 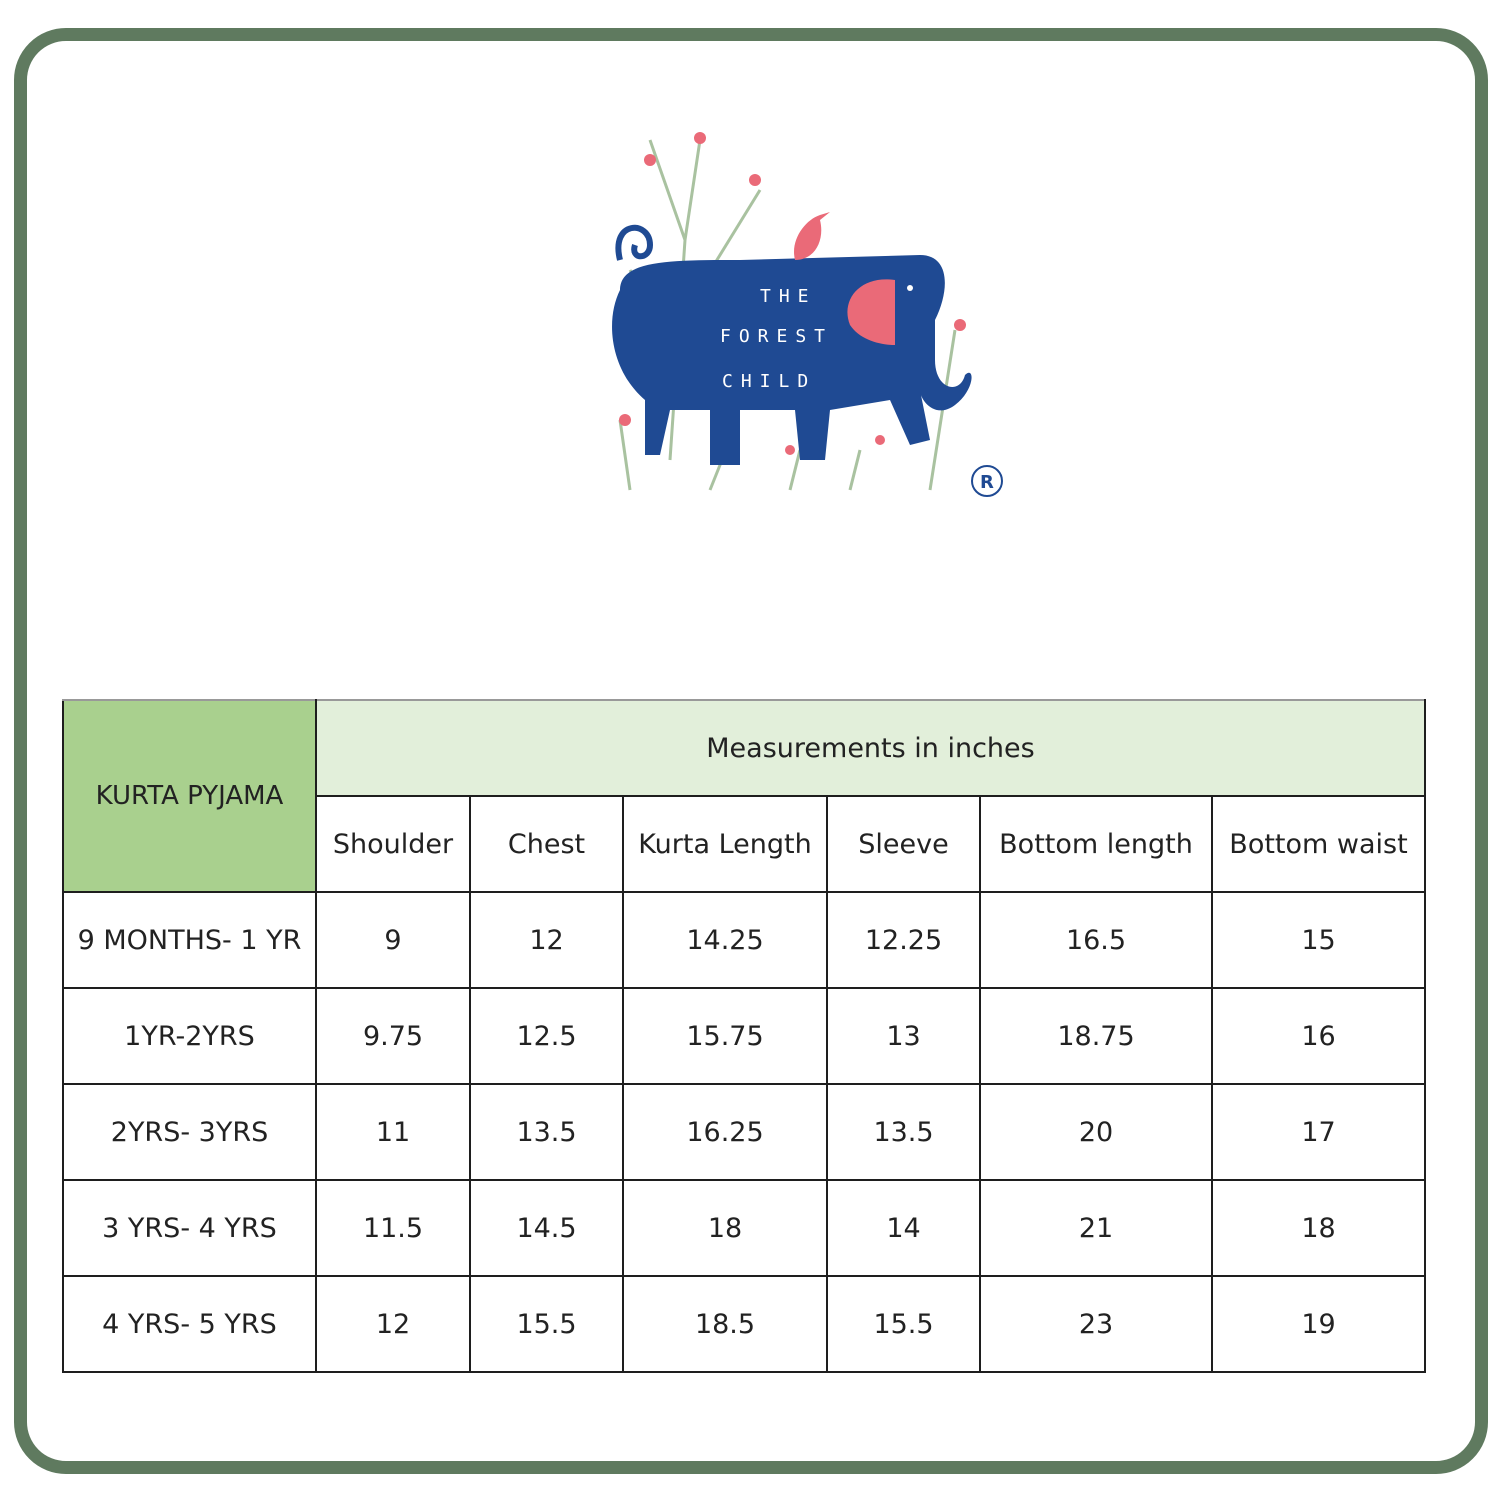 I want to click on measurement-cell: 16, so click(x=1318, y=1036).